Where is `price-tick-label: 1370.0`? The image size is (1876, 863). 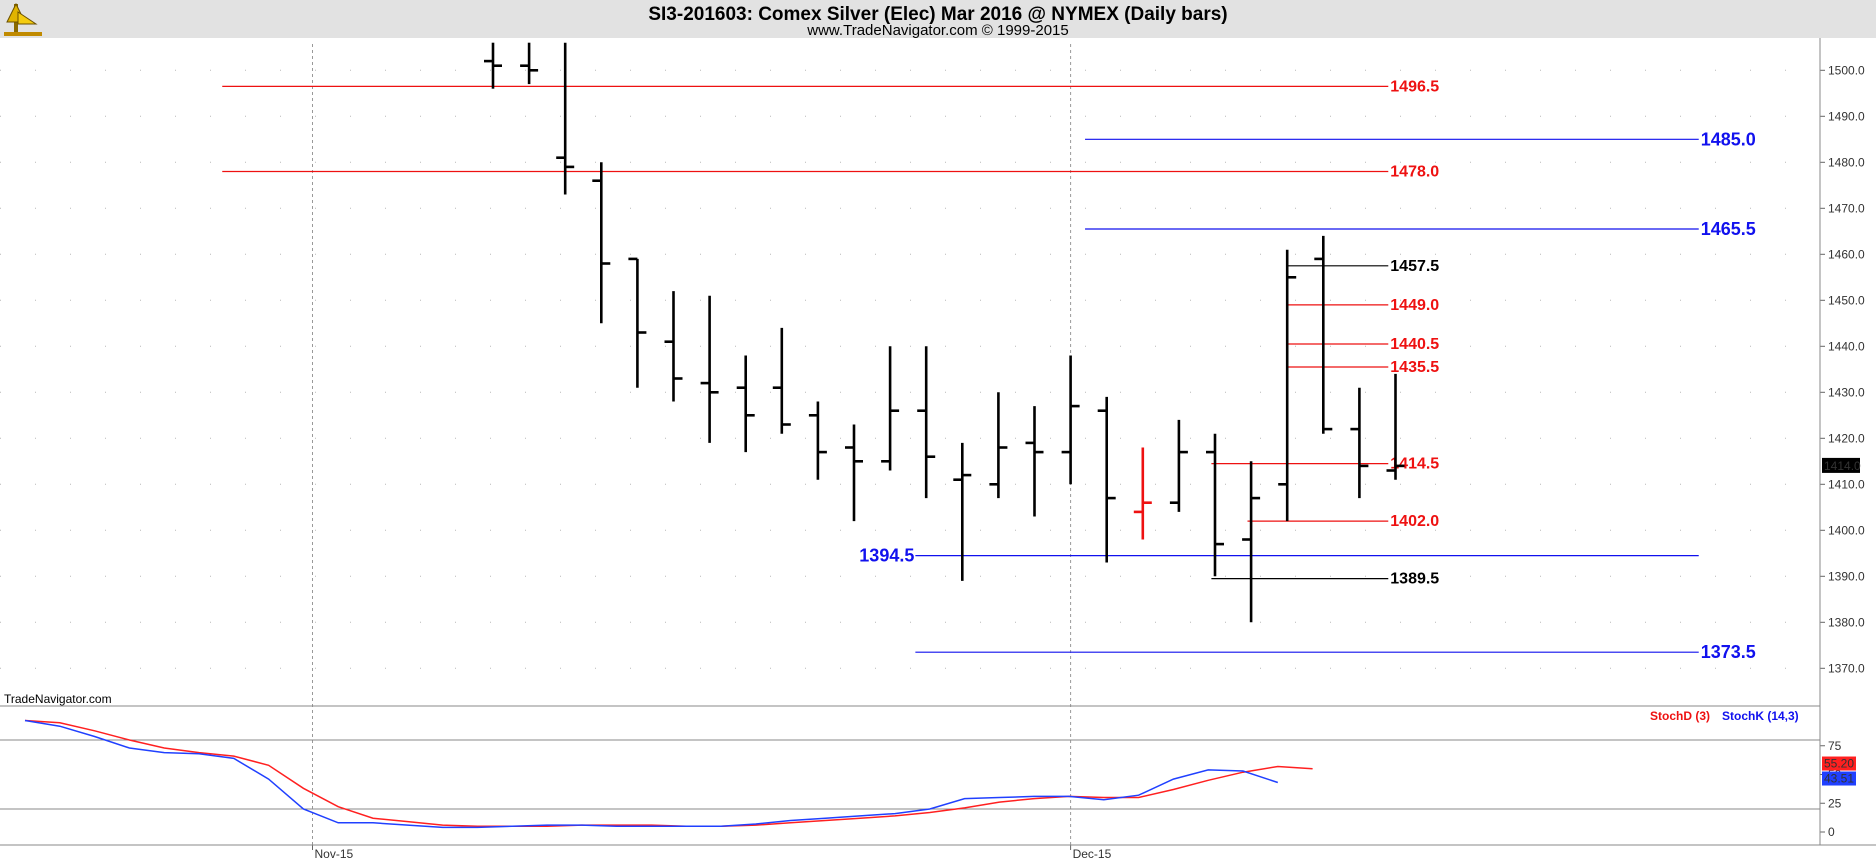
price-tick-label: 1370.0 is located at coordinates (1846, 668).